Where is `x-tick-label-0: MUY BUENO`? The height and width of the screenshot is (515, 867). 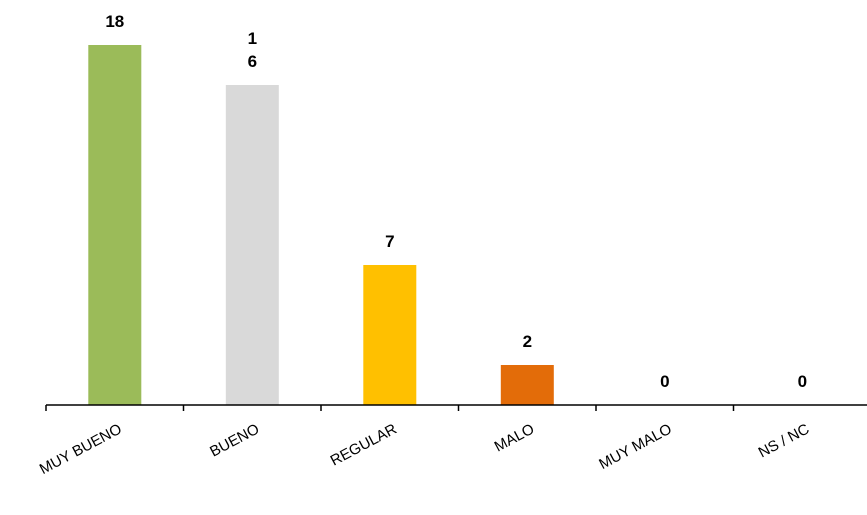 x-tick-label-0: MUY BUENO is located at coordinates (81, 450).